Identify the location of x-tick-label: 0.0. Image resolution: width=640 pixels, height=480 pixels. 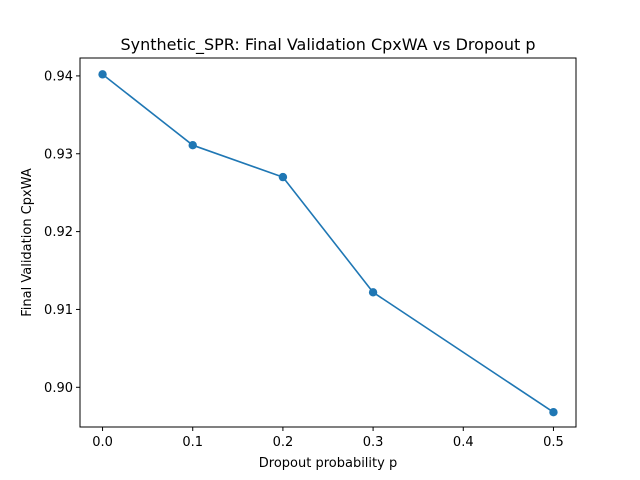
(102, 442).